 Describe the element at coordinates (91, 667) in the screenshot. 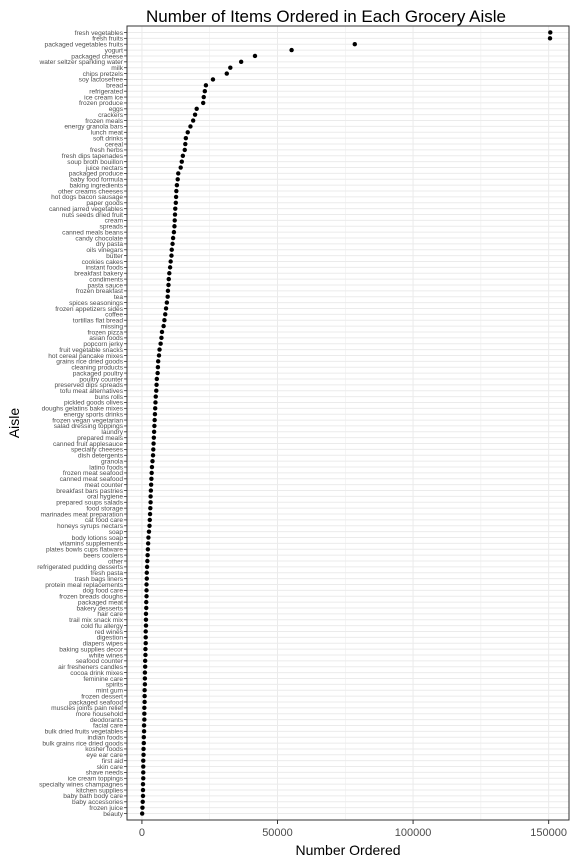

I see `y-tick-label: air fresheners candles` at that location.